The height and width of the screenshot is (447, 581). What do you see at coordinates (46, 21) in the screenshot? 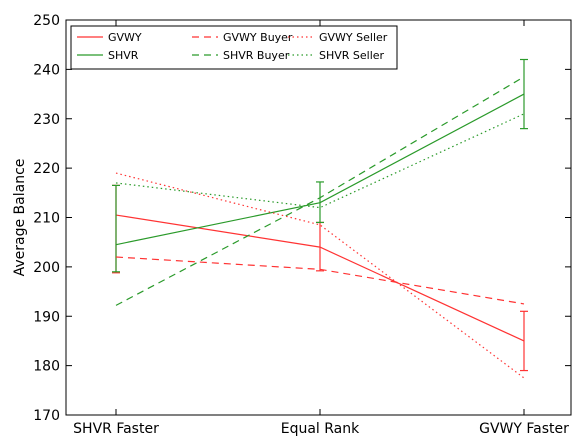
I see `y-tick-label: 250` at bounding box center [46, 21].